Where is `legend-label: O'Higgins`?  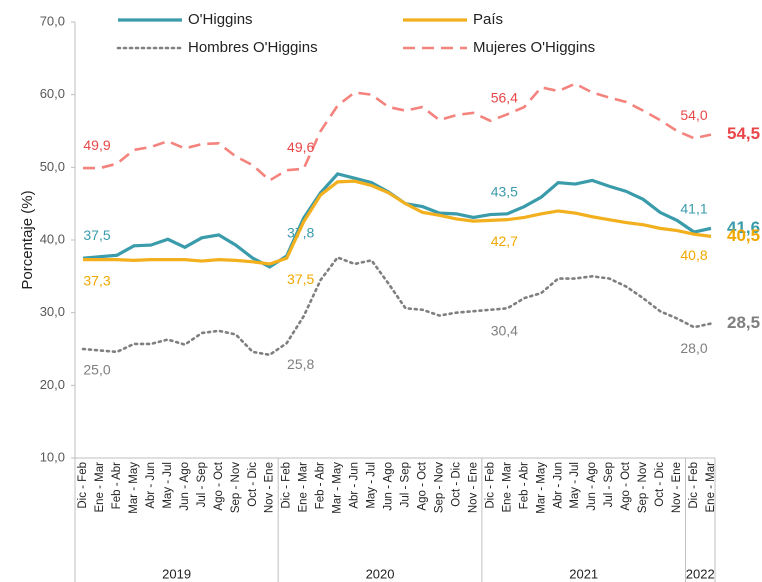 legend-label: O'Higgins is located at coordinates (220, 19).